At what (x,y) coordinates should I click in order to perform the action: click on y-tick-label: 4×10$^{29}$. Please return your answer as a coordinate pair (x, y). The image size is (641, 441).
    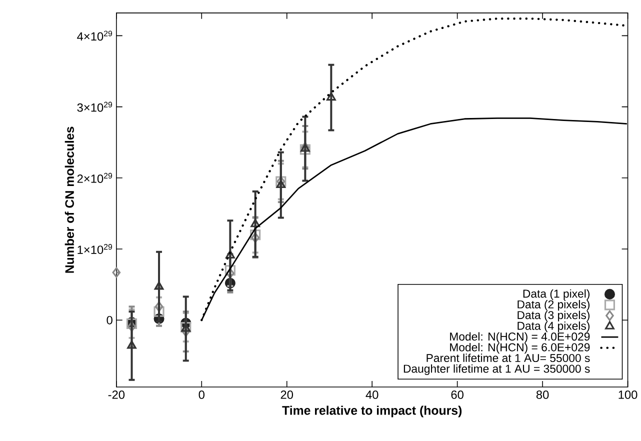
    Looking at the image, I should click on (94, 35).